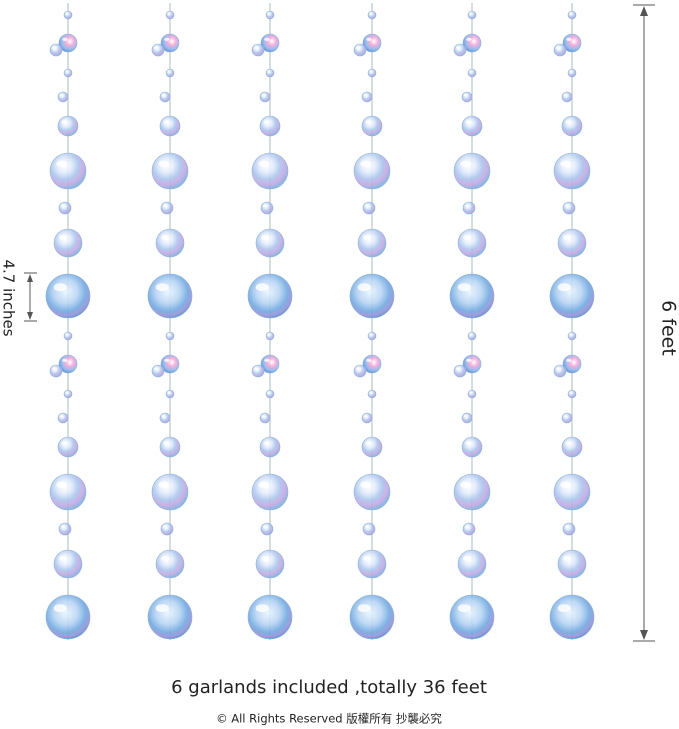 This screenshot has height=729, width=679. What do you see at coordinates (9, 297) in the screenshot?
I see `spacing-label: 4.7 inches` at bounding box center [9, 297].